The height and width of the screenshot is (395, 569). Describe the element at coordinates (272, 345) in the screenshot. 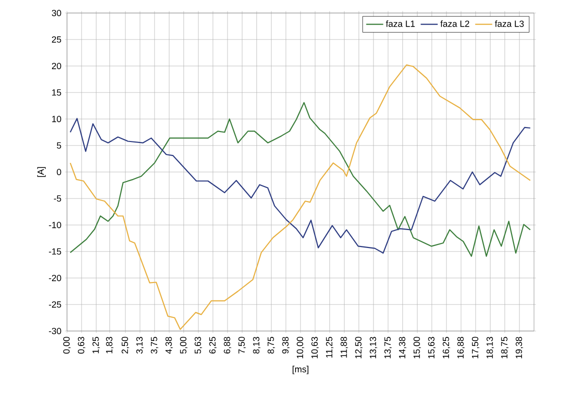

I see `x-tick-label: 8,75` at that location.